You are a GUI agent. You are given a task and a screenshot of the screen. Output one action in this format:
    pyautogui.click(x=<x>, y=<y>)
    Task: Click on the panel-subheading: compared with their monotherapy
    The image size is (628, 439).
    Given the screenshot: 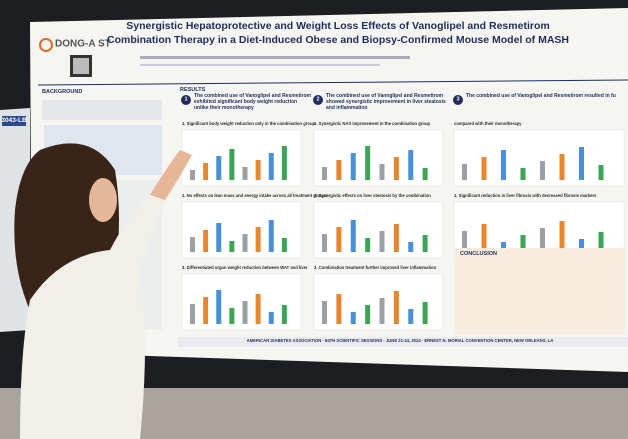 What is the action you would take?
    pyautogui.click(x=488, y=123)
    